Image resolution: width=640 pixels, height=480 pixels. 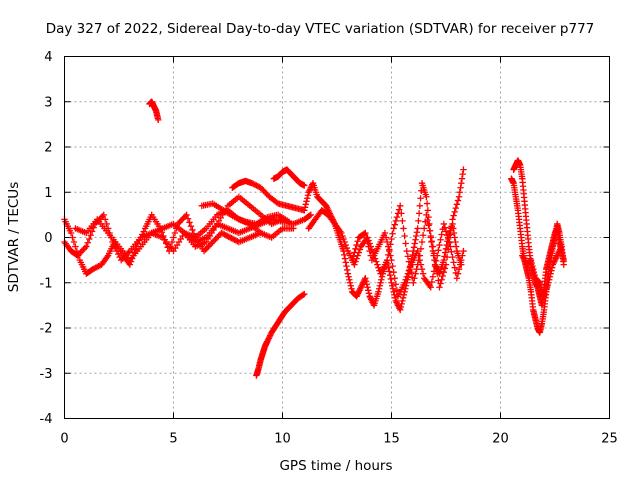 What do you see at coordinates (408, 260) in the screenshot?
I see `series-track-l` at bounding box center [408, 260].